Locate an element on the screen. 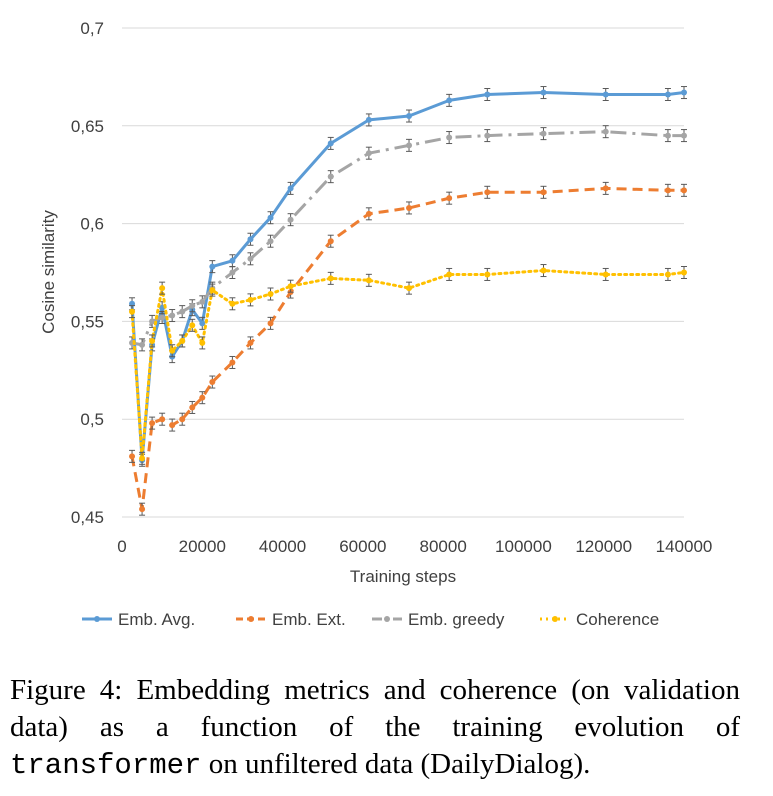  y-tick-label: 0,6 is located at coordinates (92, 224).